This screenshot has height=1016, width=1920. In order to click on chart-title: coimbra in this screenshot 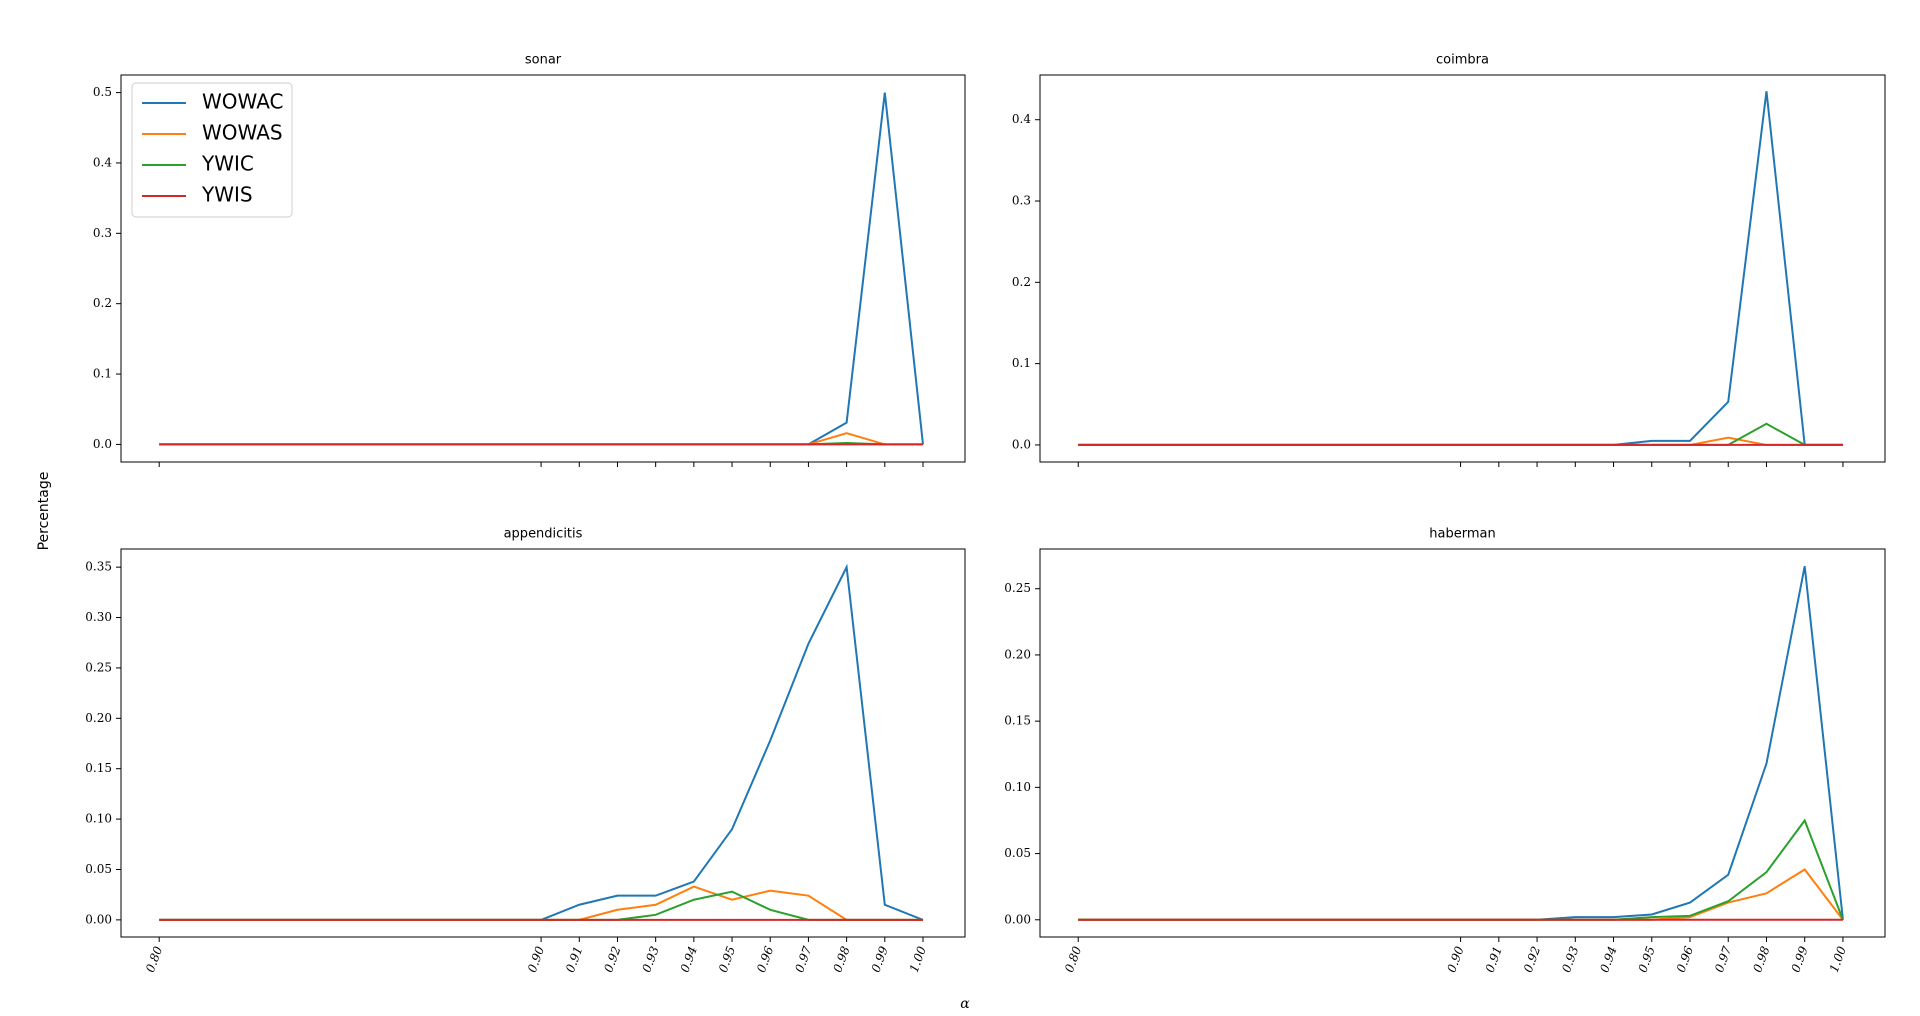, I will do `click(1462, 60)`.